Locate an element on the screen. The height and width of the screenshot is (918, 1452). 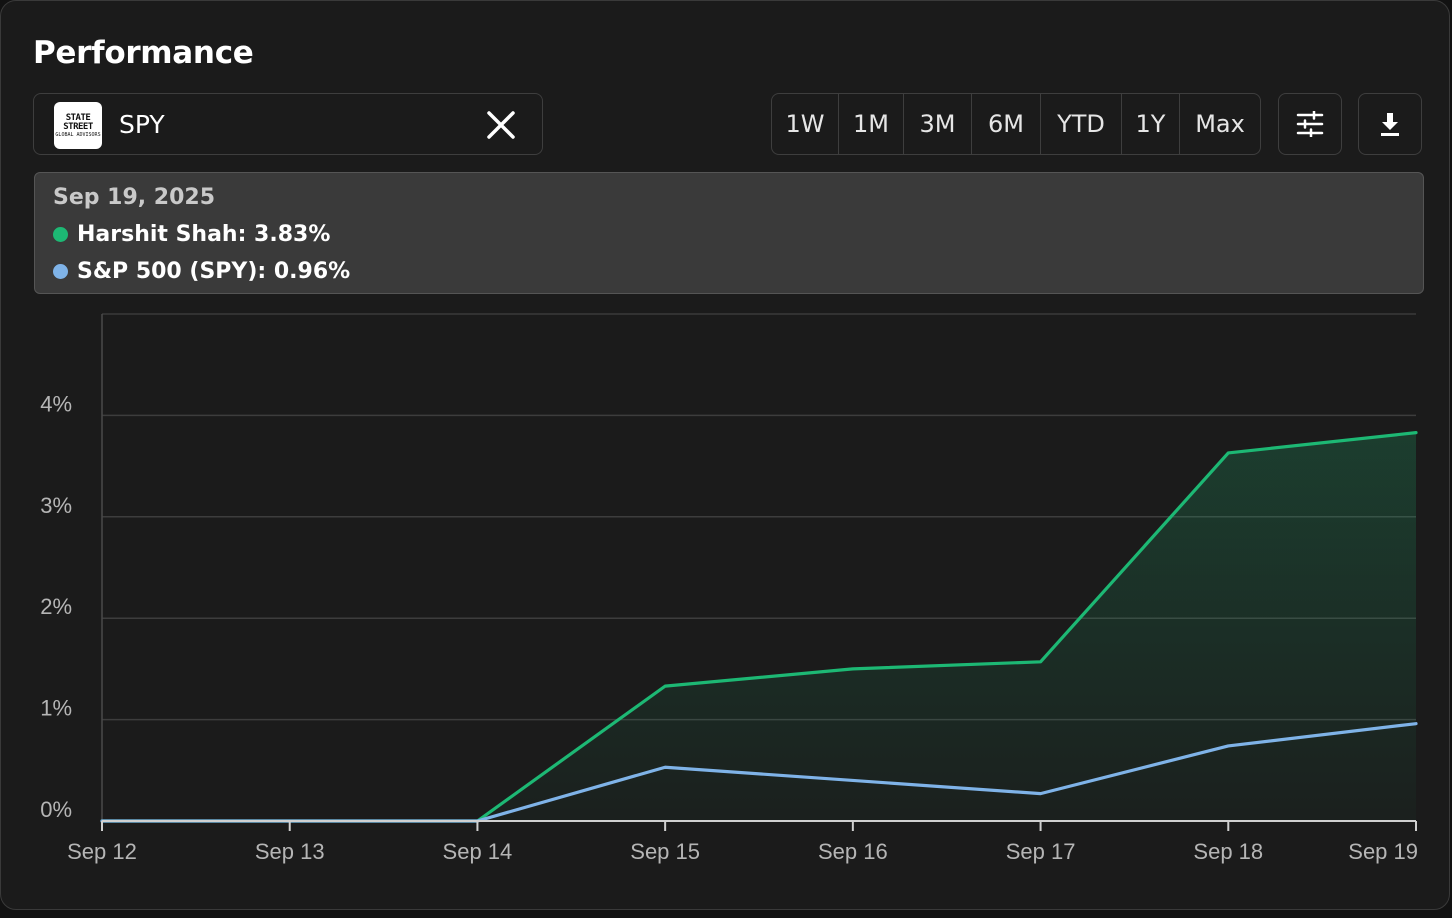
sliders-icon is located at coordinates (1310, 124).